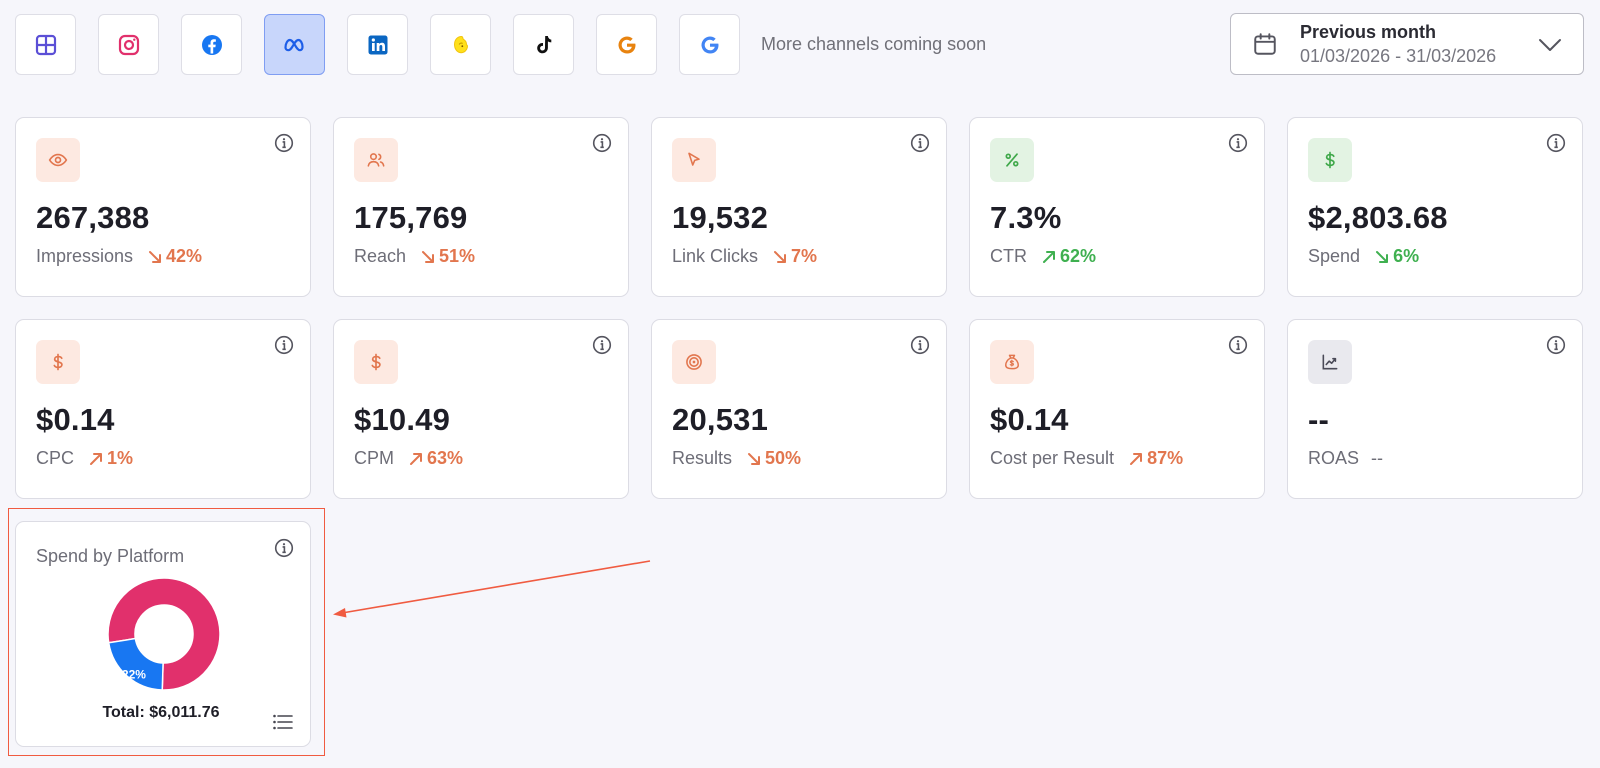 This screenshot has width=1600, height=768. I want to click on metric-card-cpc: $0.14 CPC 1%, so click(163, 409).